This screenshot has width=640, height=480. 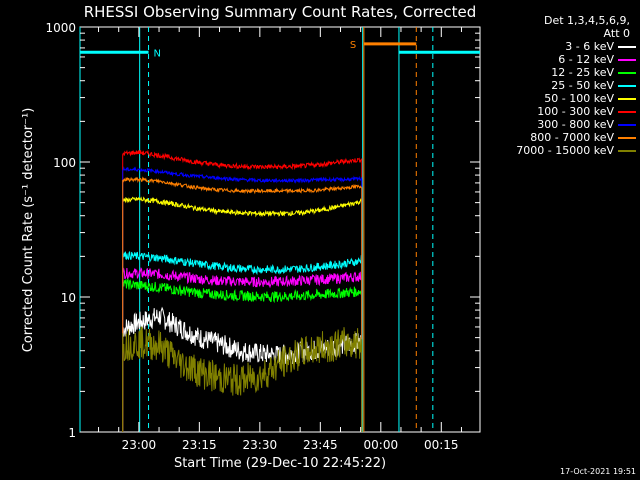 I want to click on generation-timestamp: 17-Oct-2021 19:51, so click(x=598, y=471).